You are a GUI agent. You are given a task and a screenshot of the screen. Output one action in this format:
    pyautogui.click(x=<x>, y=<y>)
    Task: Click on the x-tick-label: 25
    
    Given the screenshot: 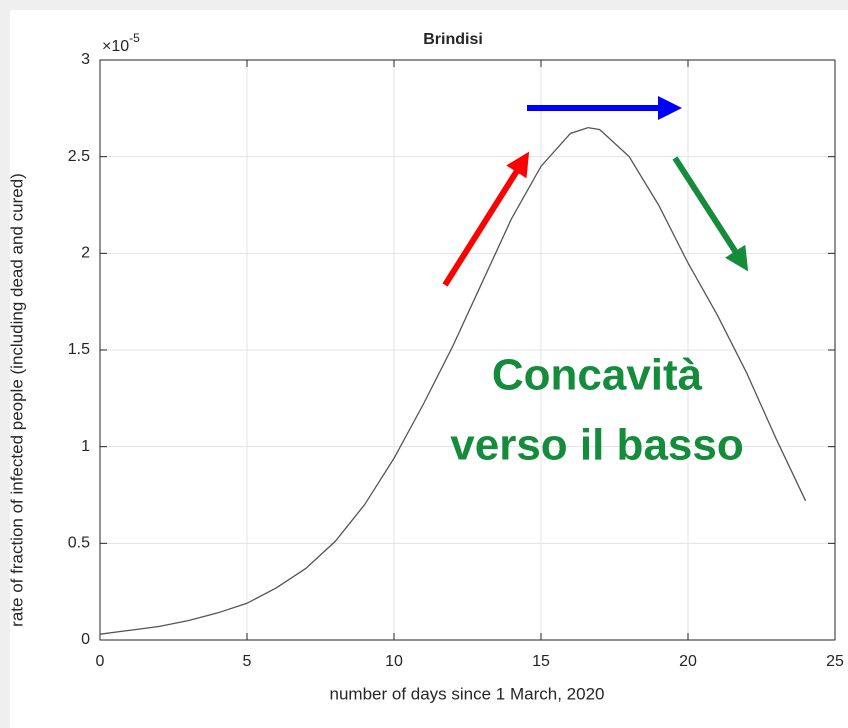 What is the action you would take?
    pyautogui.click(x=835, y=661)
    